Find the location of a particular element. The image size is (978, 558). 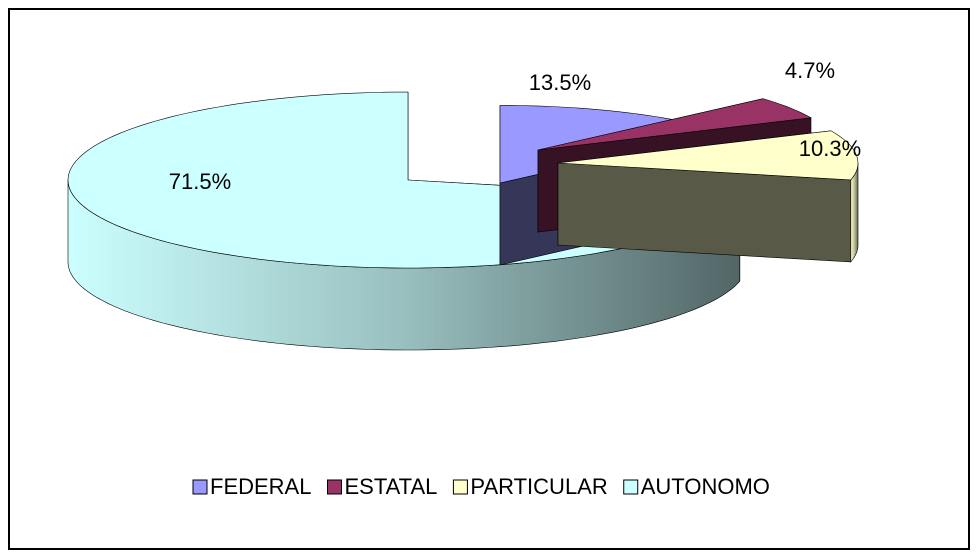

slice-side is located at coordinates (704, 212).